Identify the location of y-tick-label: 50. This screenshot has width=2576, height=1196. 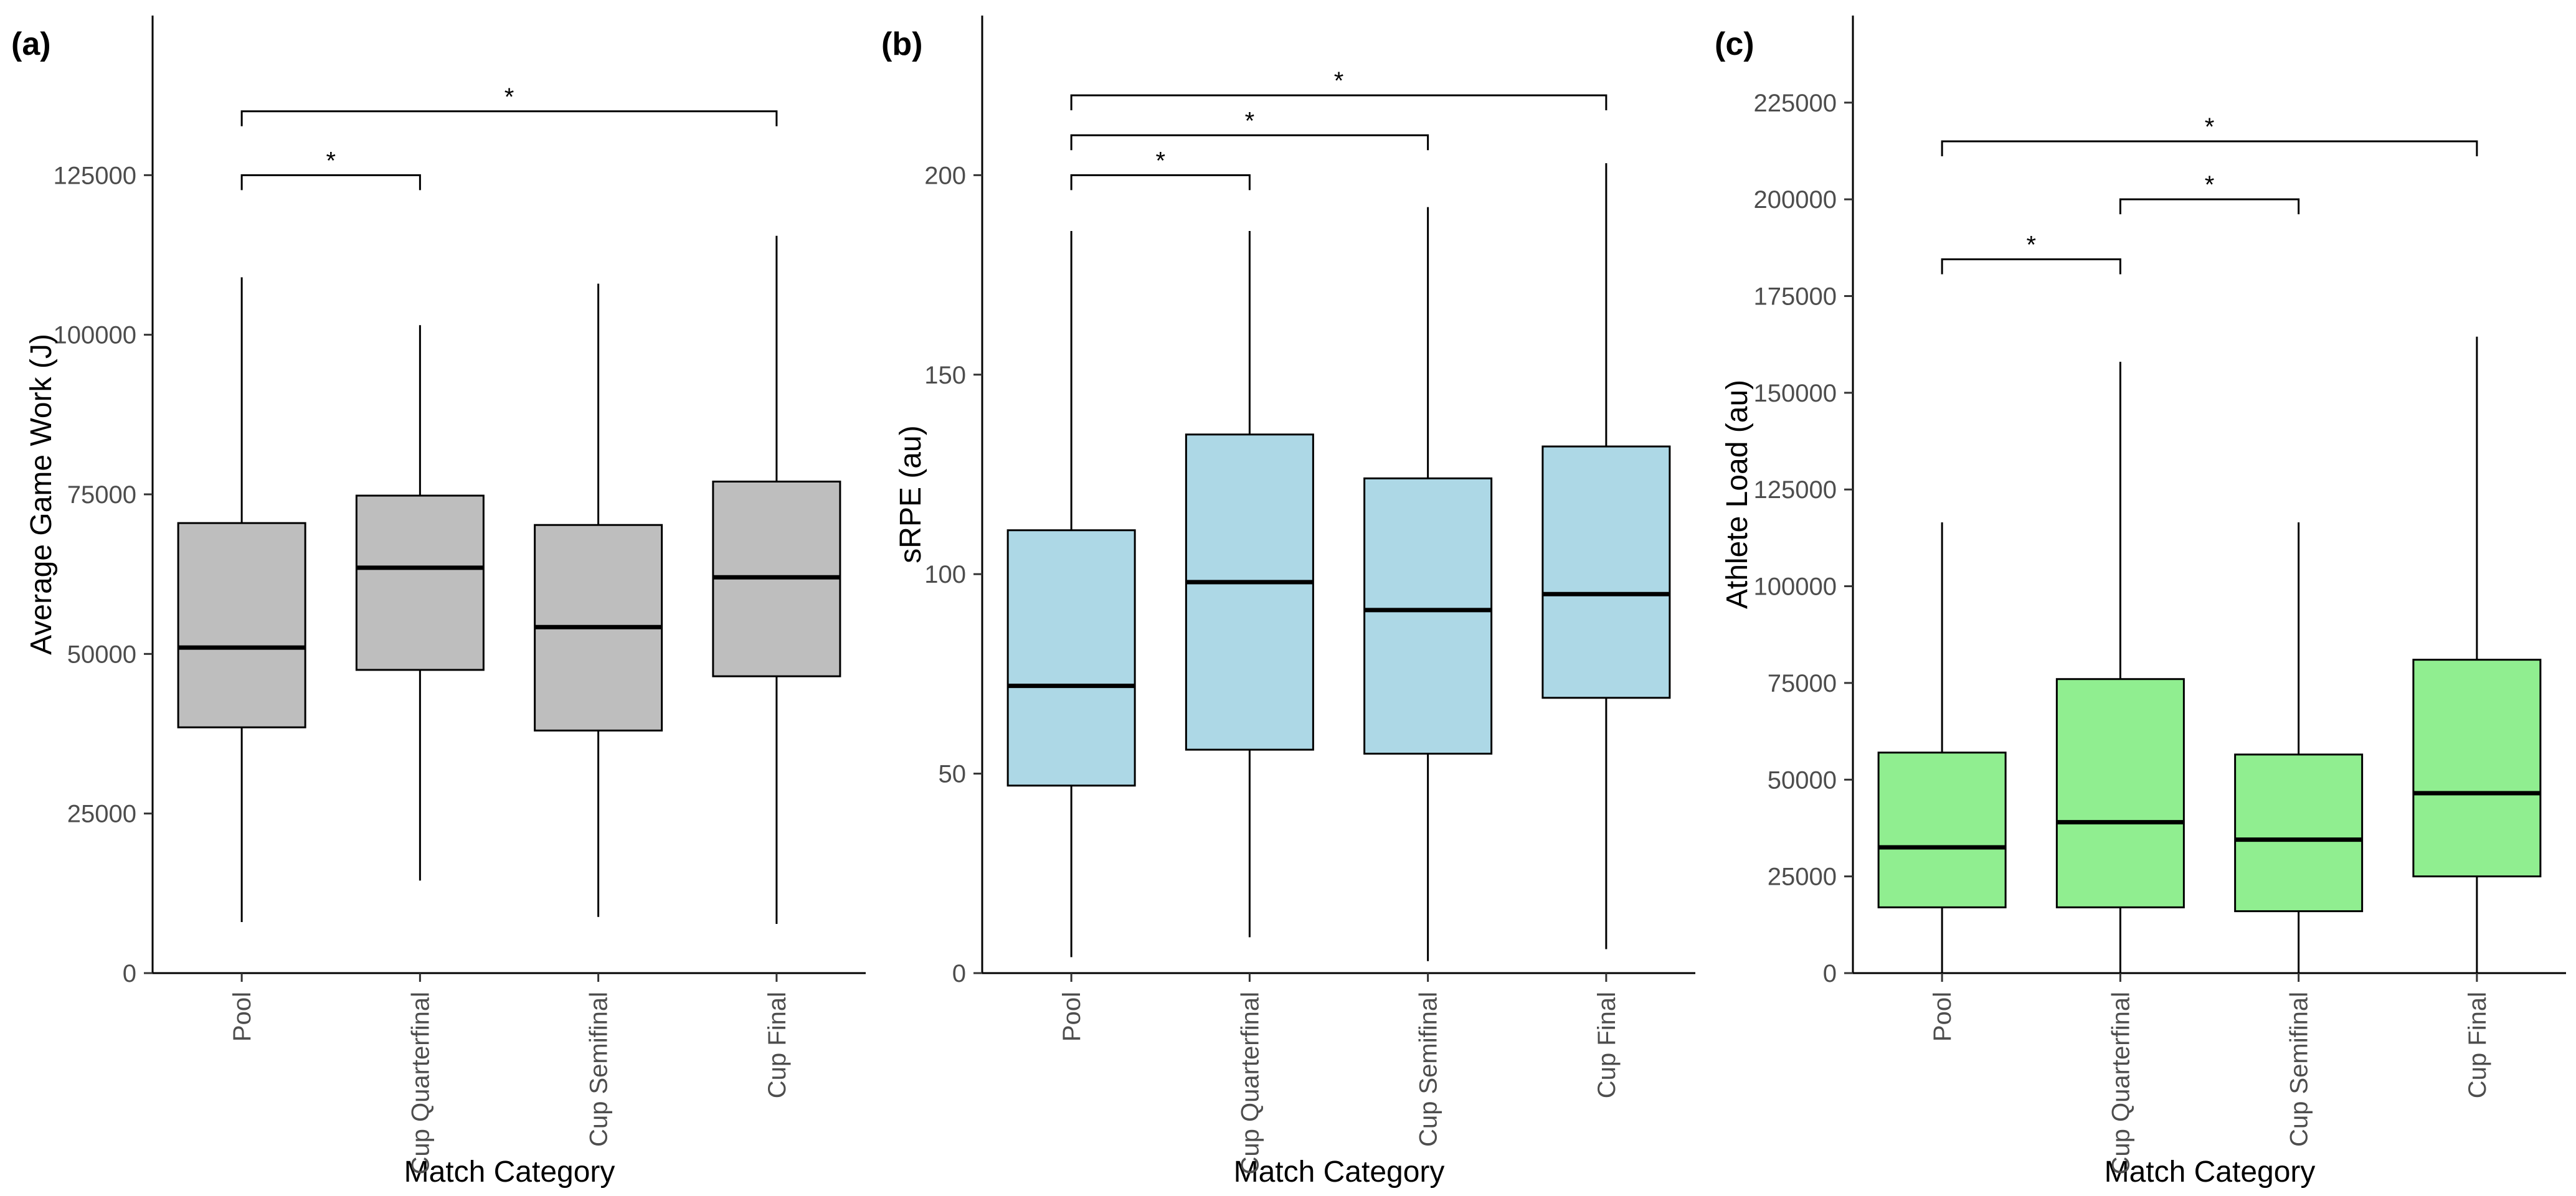
(953, 775).